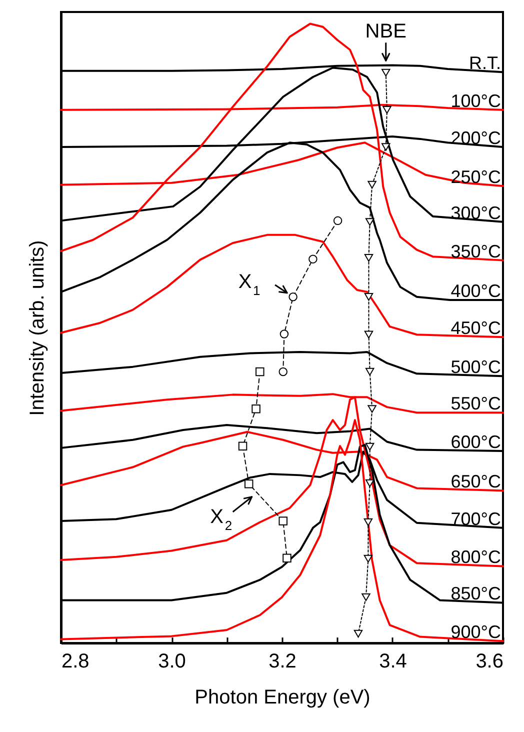 The height and width of the screenshot is (732, 524). I want to click on series-label: 800°C, so click(475, 557).